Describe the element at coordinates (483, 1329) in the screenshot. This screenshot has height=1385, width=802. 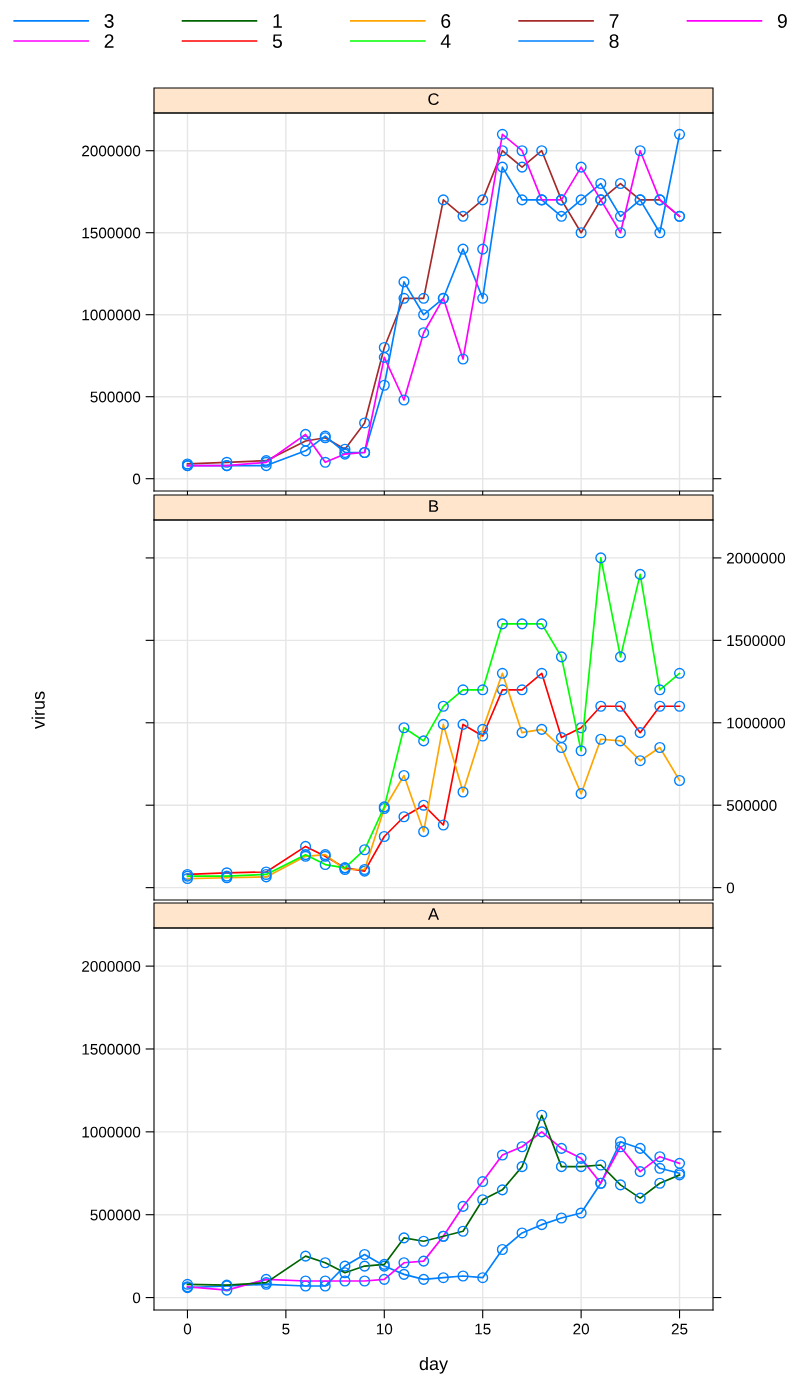
I see `x-tick-label: 15` at that location.